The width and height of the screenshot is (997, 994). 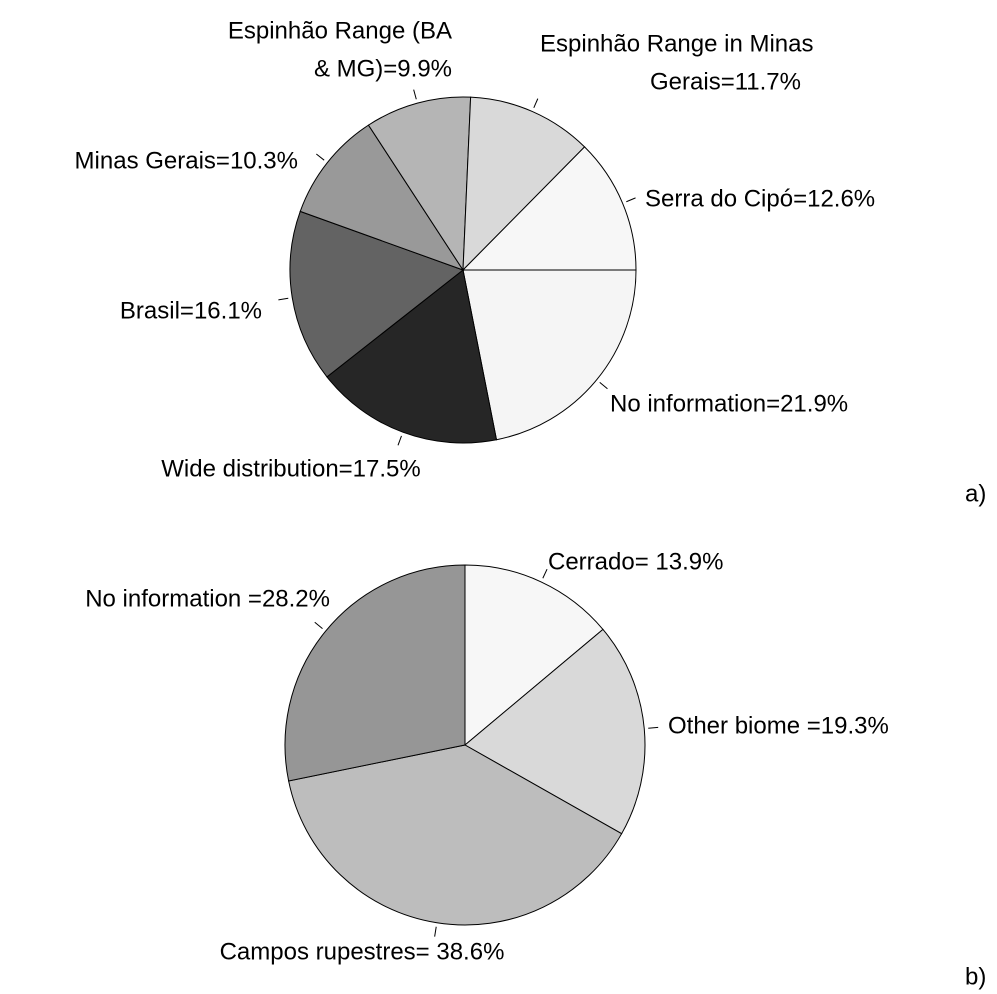 I want to click on slice-label: Campos rupestres= 38.6%, so click(x=362, y=951).